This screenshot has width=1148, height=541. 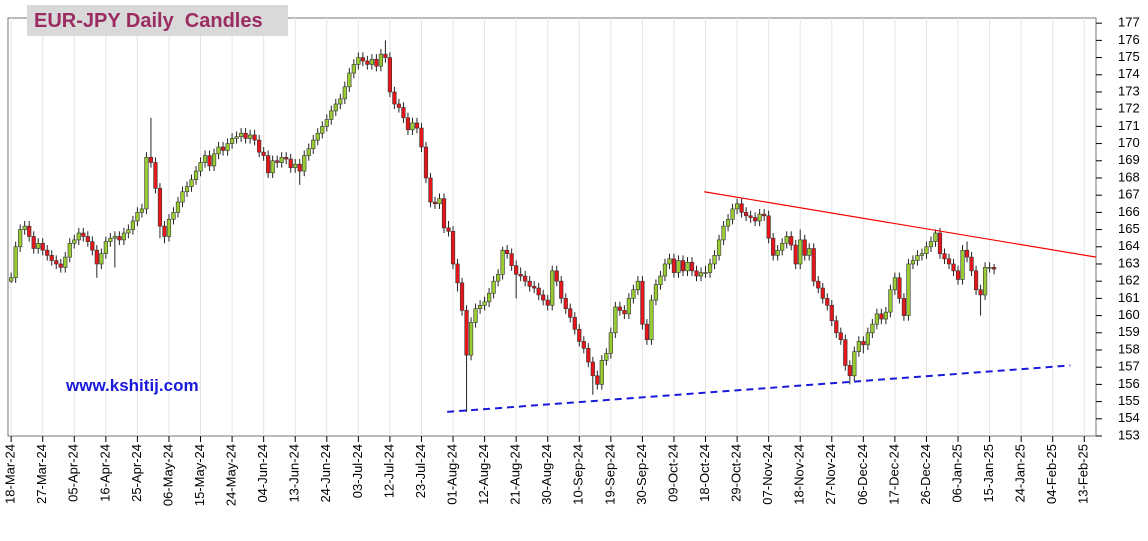 What do you see at coordinates (830, 474) in the screenshot?
I see `x-tick-label: 27-Nov-24` at bounding box center [830, 474].